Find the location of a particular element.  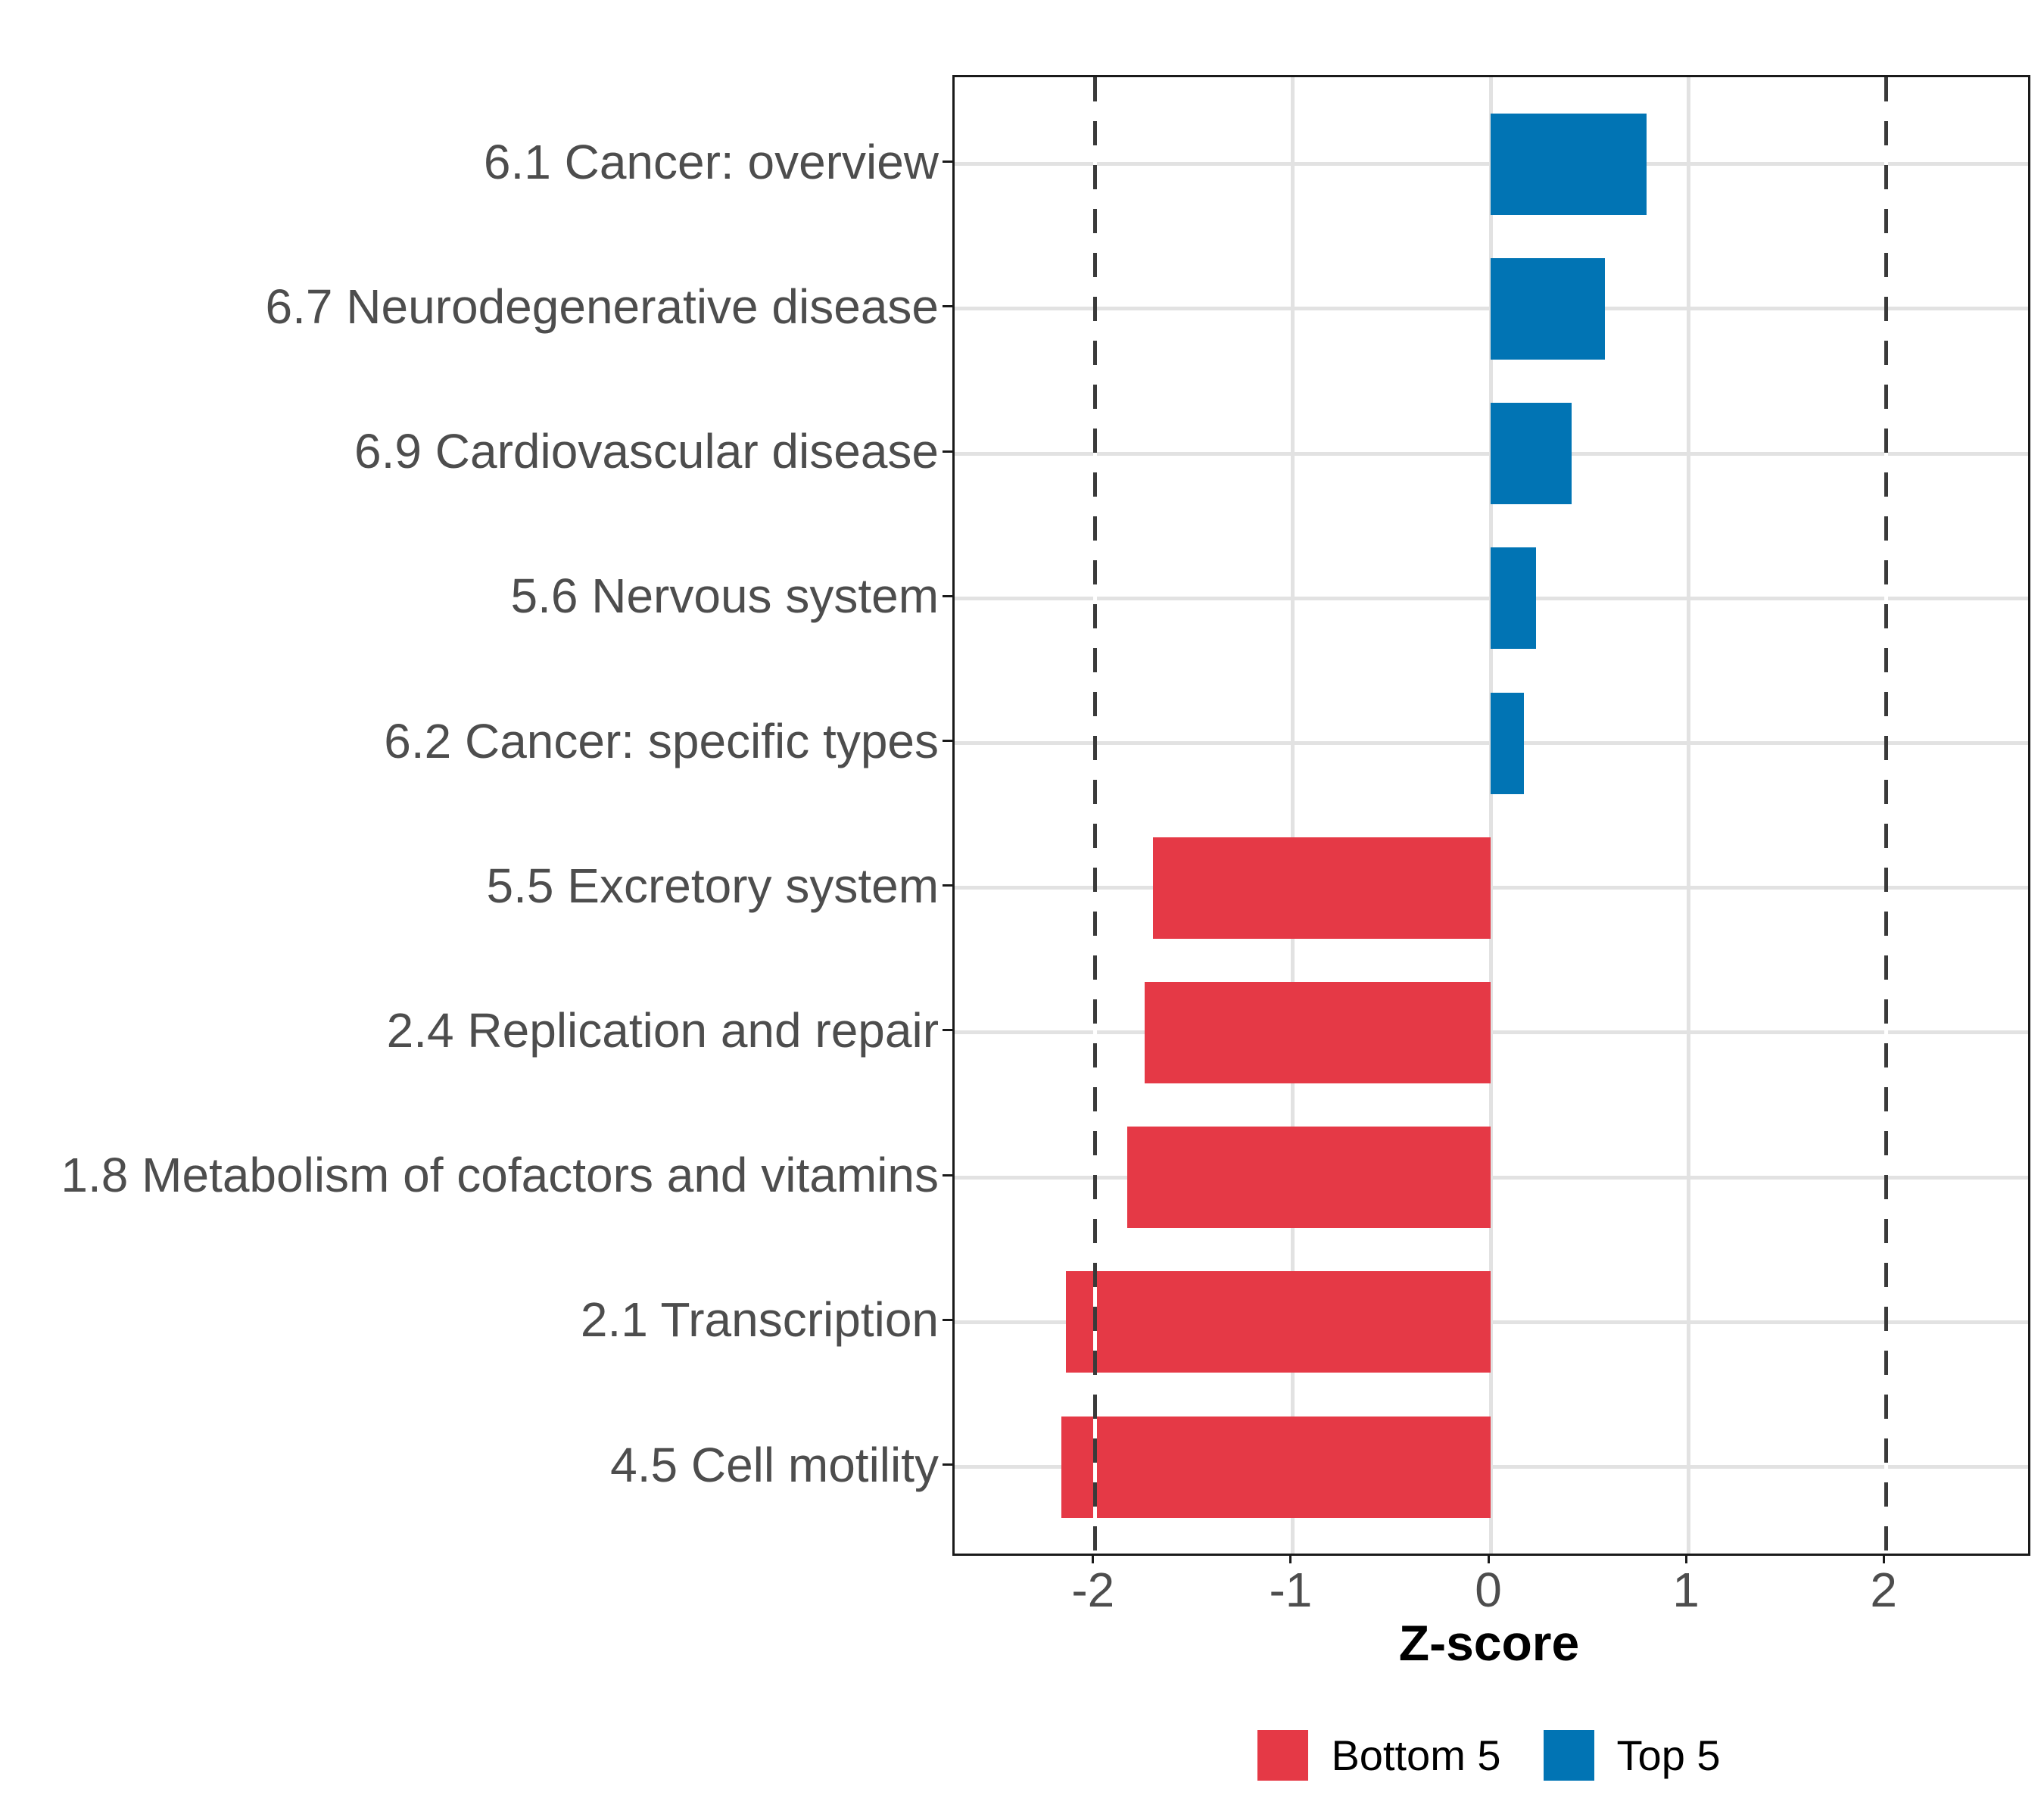

y-axis-category-label: 6.9 Cardiovascular disease is located at coordinates (646, 451).